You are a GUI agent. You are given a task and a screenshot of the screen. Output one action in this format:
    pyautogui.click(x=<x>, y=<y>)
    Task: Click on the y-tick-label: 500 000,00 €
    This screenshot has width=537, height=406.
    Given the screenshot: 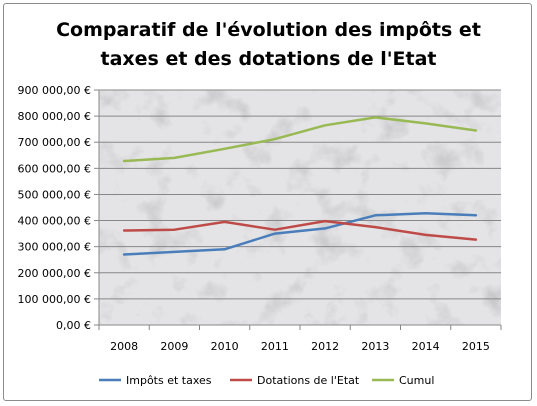 What is the action you would take?
    pyautogui.click(x=54, y=194)
    